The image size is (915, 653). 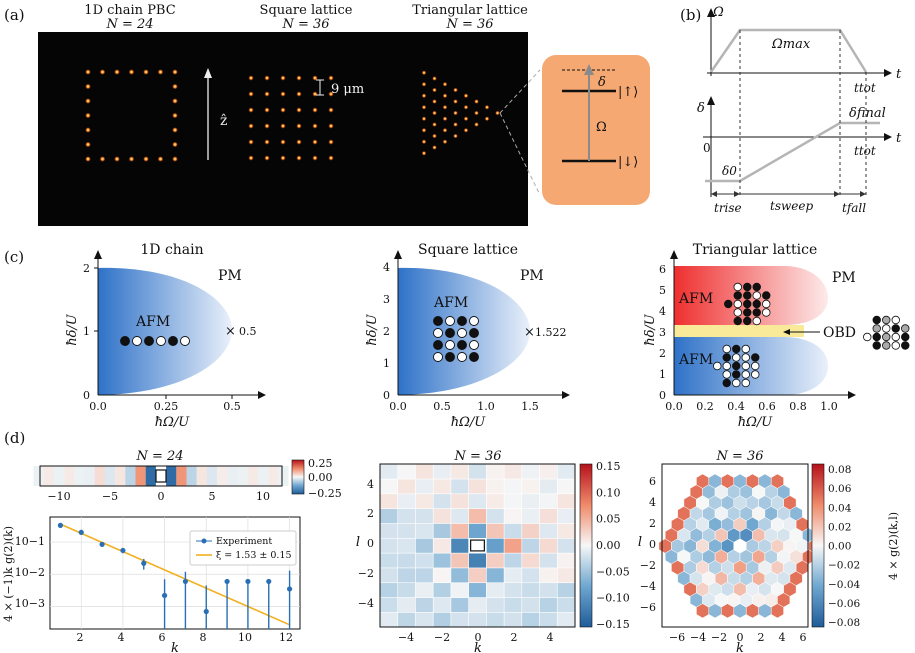 I want to click on detuning-label: δ, so click(x=602, y=82).